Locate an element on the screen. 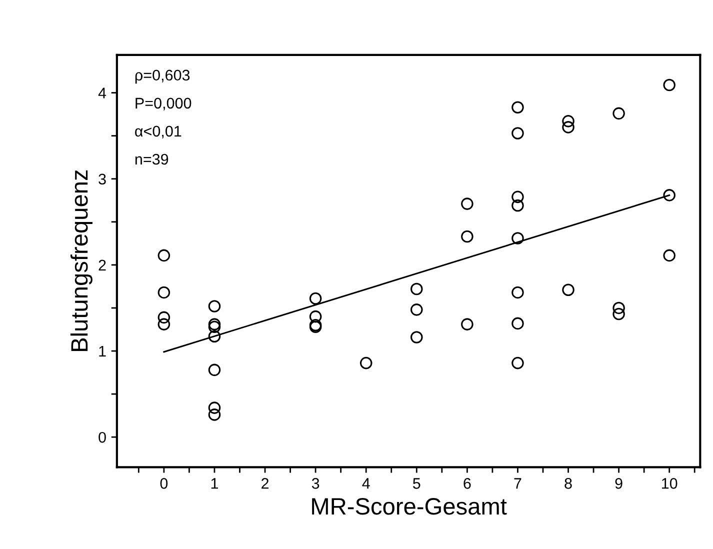 The image size is (713, 549). x-axis-title: MR-Score-Gesamt is located at coordinates (409, 506).